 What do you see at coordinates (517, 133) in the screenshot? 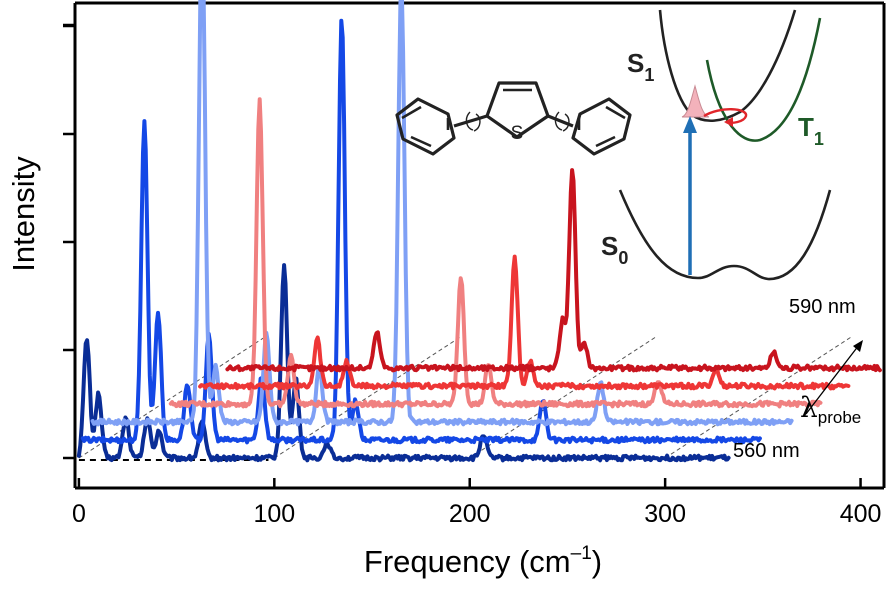
I see `sulfur-atom-label: S` at bounding box center [517, 133].